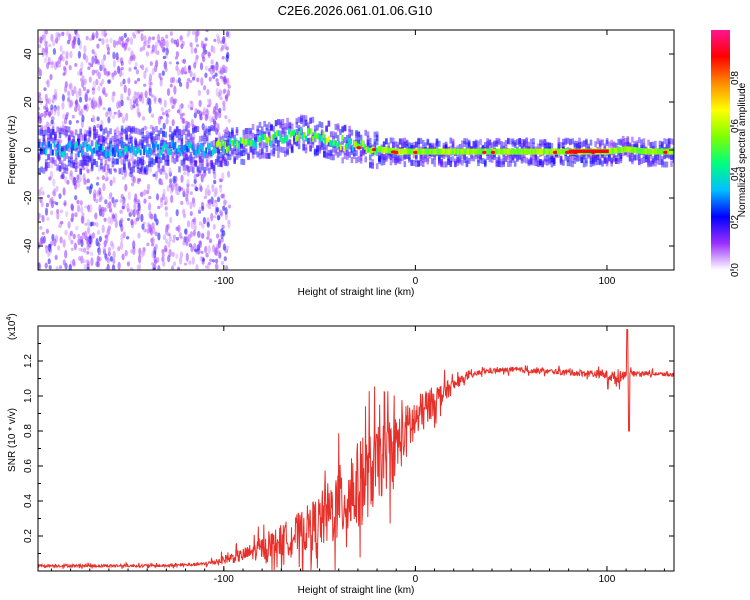  Describe the element at coordinates (12, 314) in the screenshot. I see `snr-scale-close: )` at that location.